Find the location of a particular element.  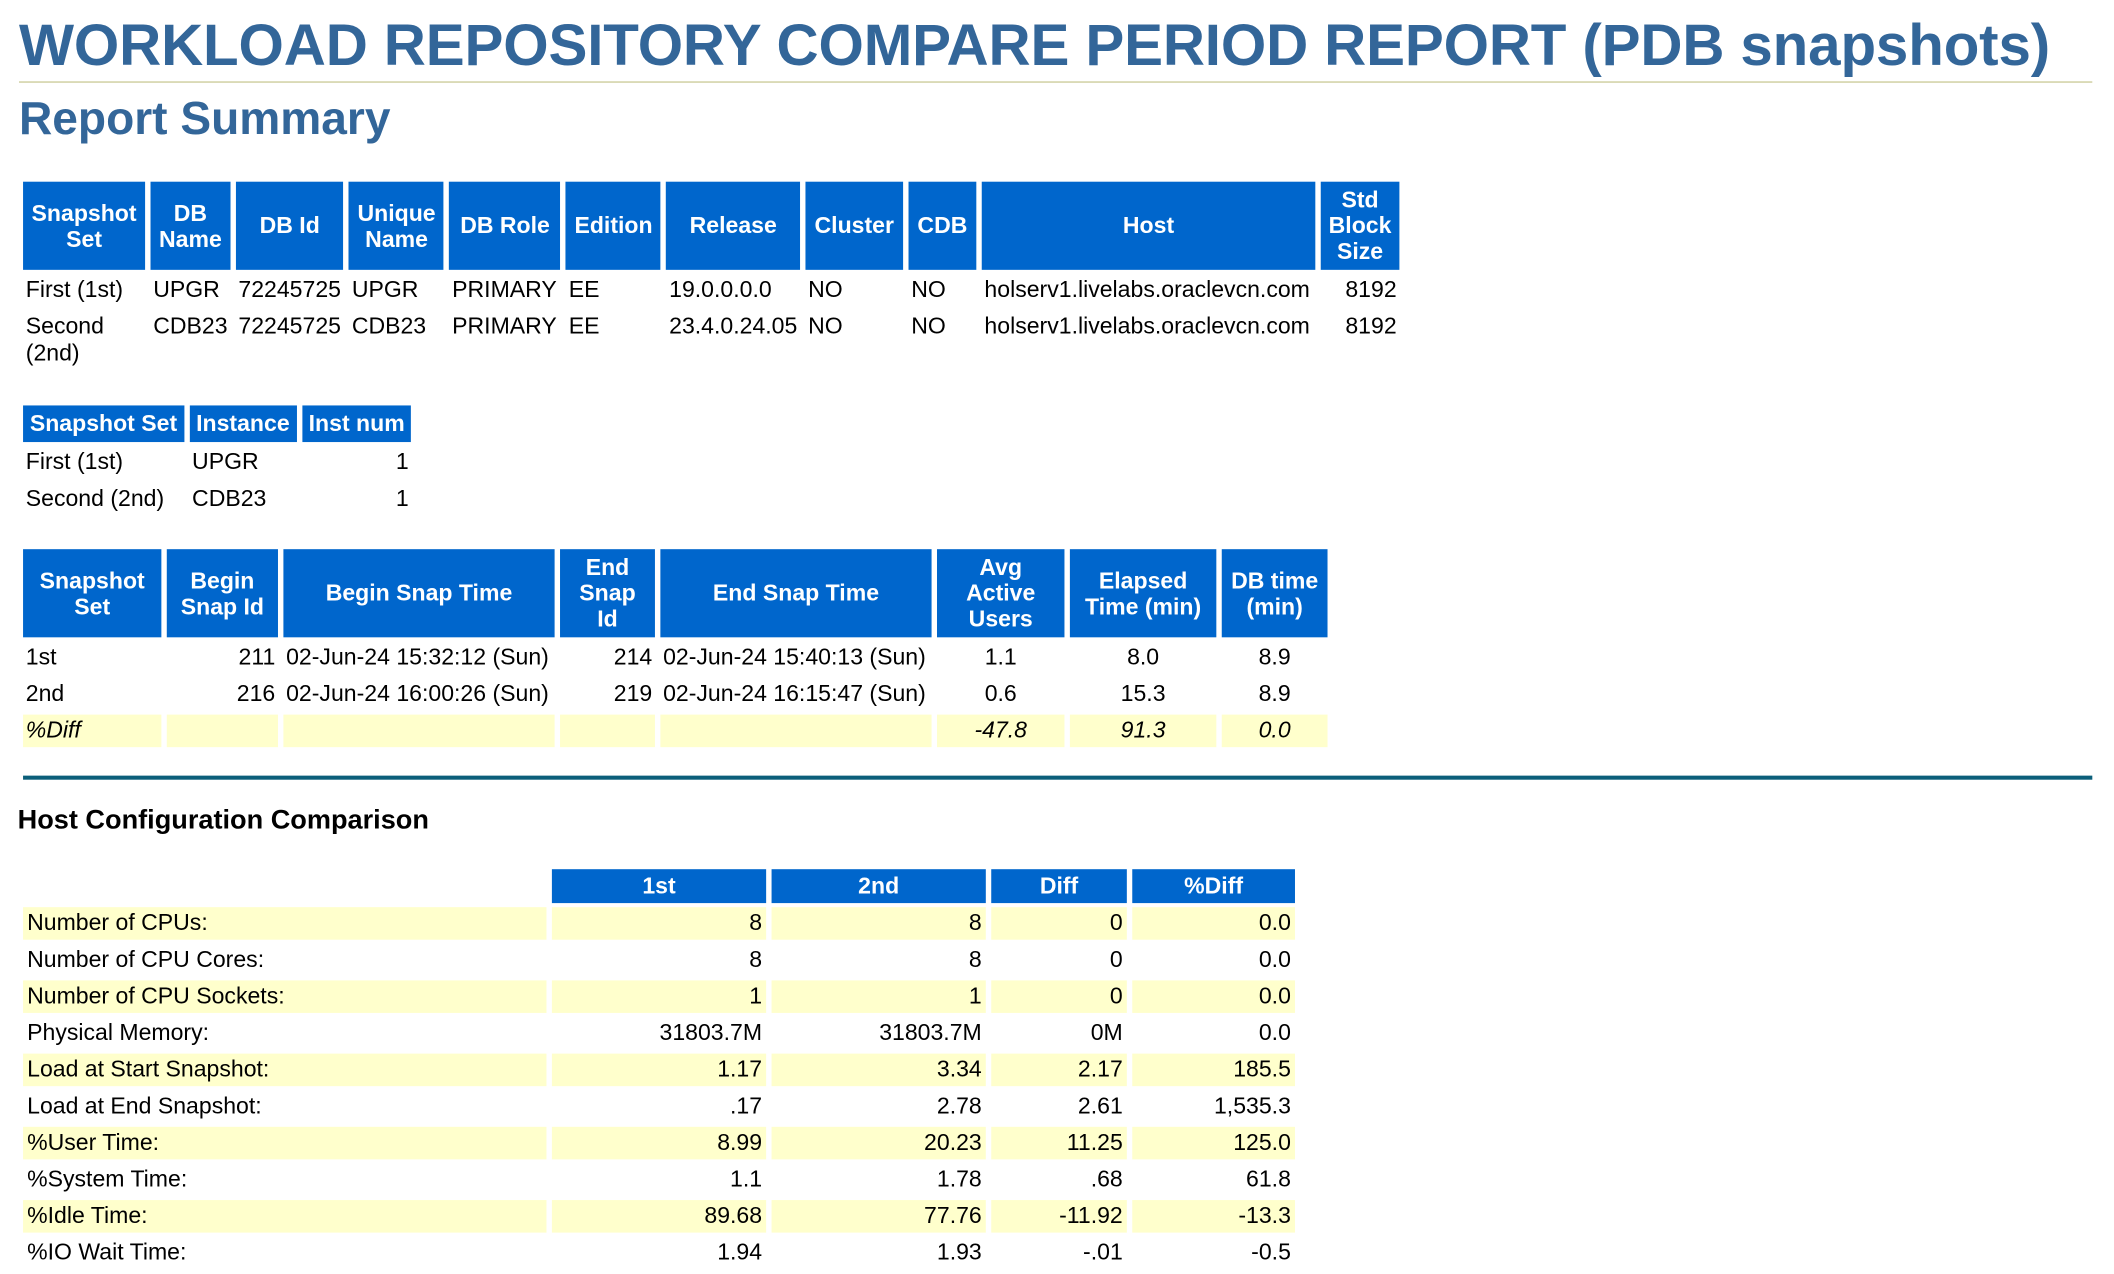

table-cell: Second (2nd) is located at coordinates (64, 340).